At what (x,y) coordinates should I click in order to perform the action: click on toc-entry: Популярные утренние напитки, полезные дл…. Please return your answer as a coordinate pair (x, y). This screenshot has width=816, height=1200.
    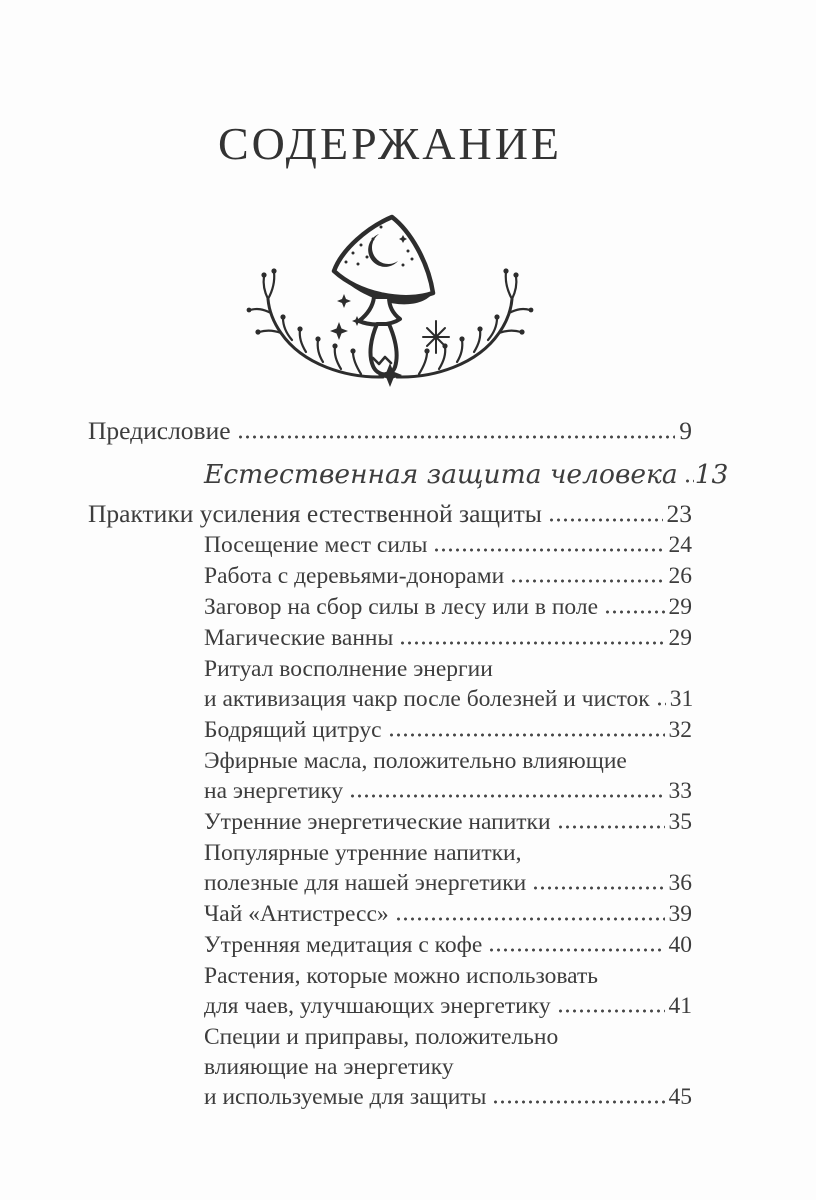
    Looking at the image, I should click on (390, 868).